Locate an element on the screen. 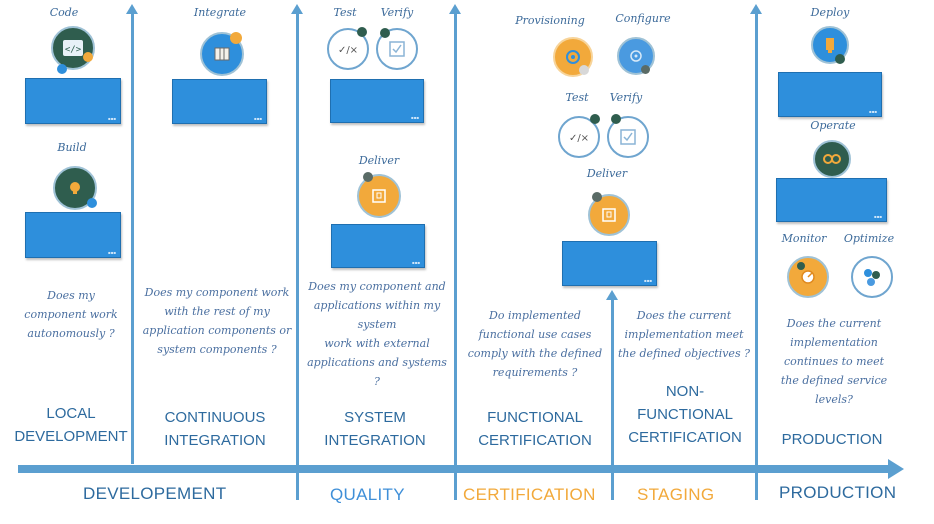 This screenshot has width=934, height=524. activity-monitor-label: Monitor is located at coordinates (804, 238).